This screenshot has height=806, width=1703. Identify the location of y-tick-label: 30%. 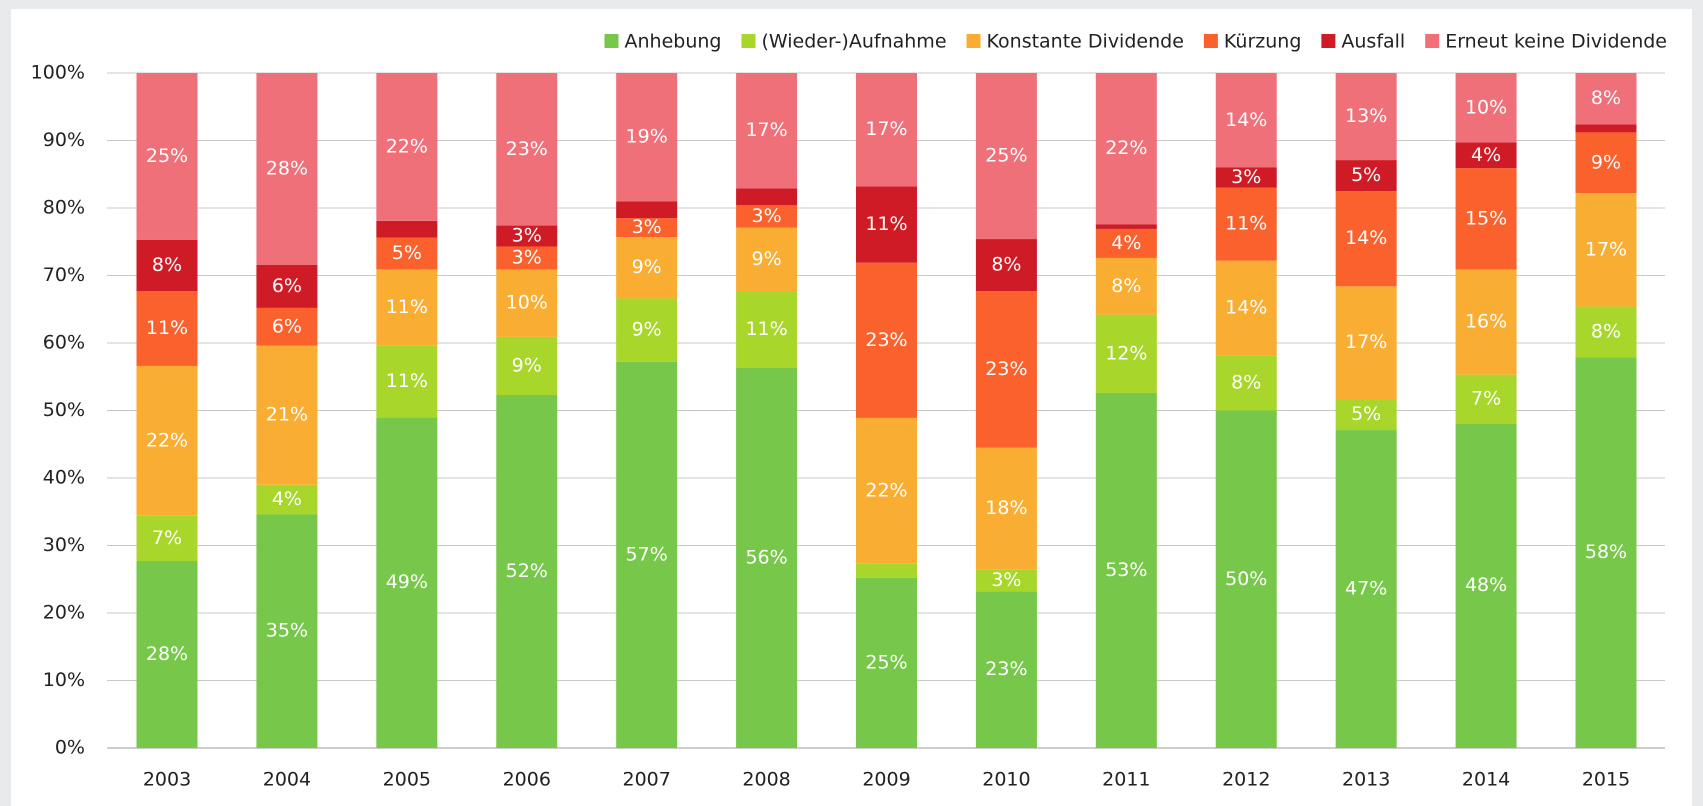
(64, 545).